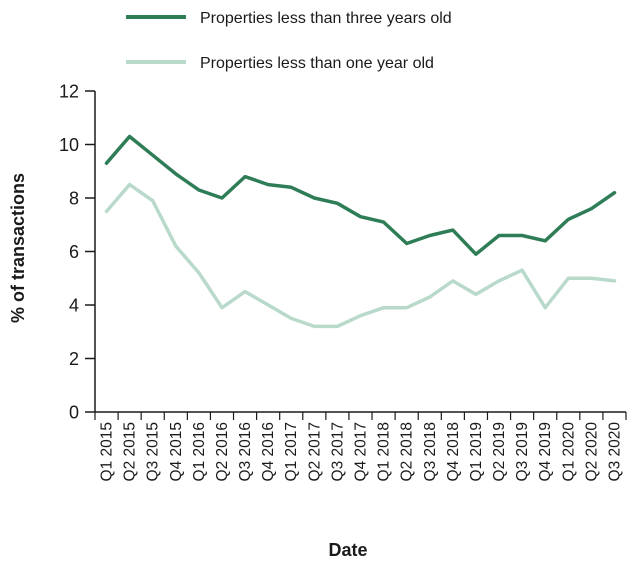 The width and height of the screenshot is (638, 562). I want to click on y-tick-label: 12, so click(69, 92).